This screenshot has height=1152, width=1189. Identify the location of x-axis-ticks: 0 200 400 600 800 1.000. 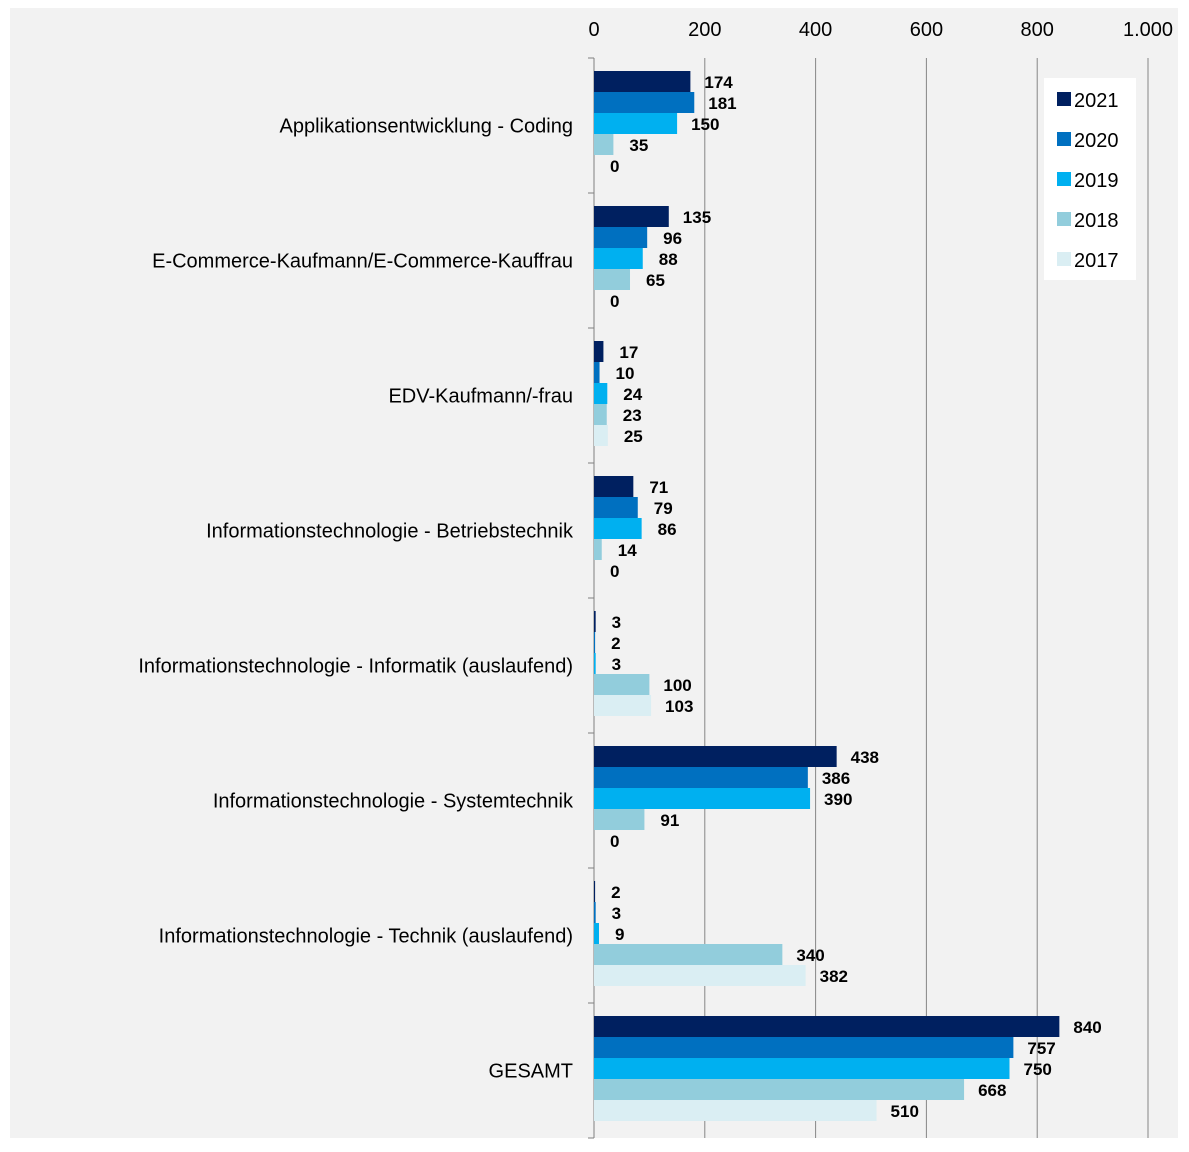
(880, 30).